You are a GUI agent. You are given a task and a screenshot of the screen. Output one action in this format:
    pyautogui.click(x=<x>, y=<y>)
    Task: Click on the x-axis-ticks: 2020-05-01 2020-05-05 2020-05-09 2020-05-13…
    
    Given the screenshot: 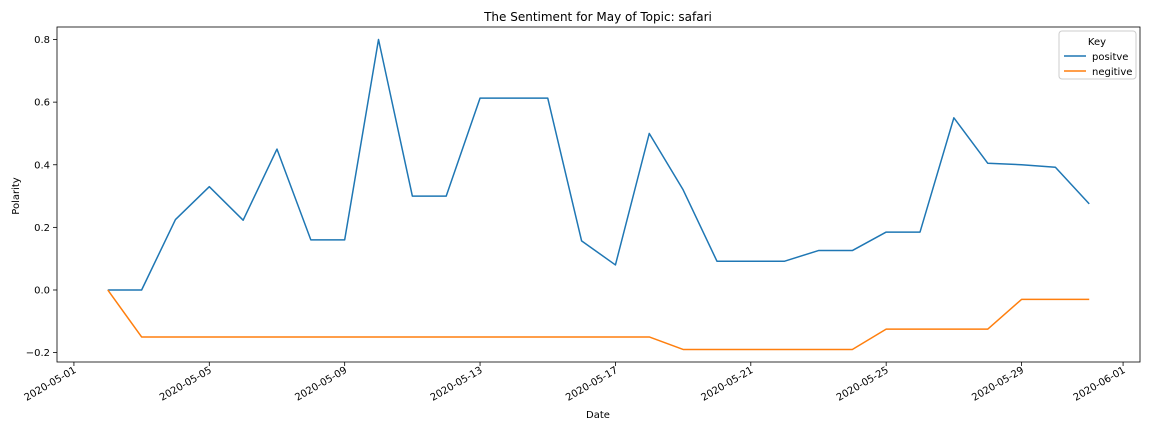 What is the action you would take?
    pyautogui.click(x=575, y=383)
    